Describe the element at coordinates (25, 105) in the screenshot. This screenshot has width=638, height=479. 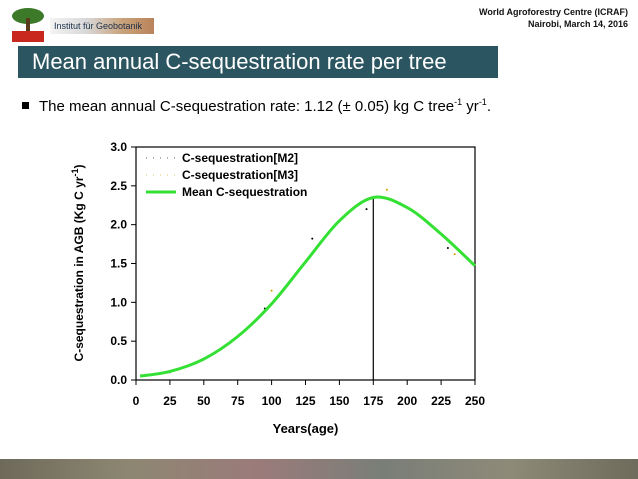
I see `bullet-square-icon` at that location.